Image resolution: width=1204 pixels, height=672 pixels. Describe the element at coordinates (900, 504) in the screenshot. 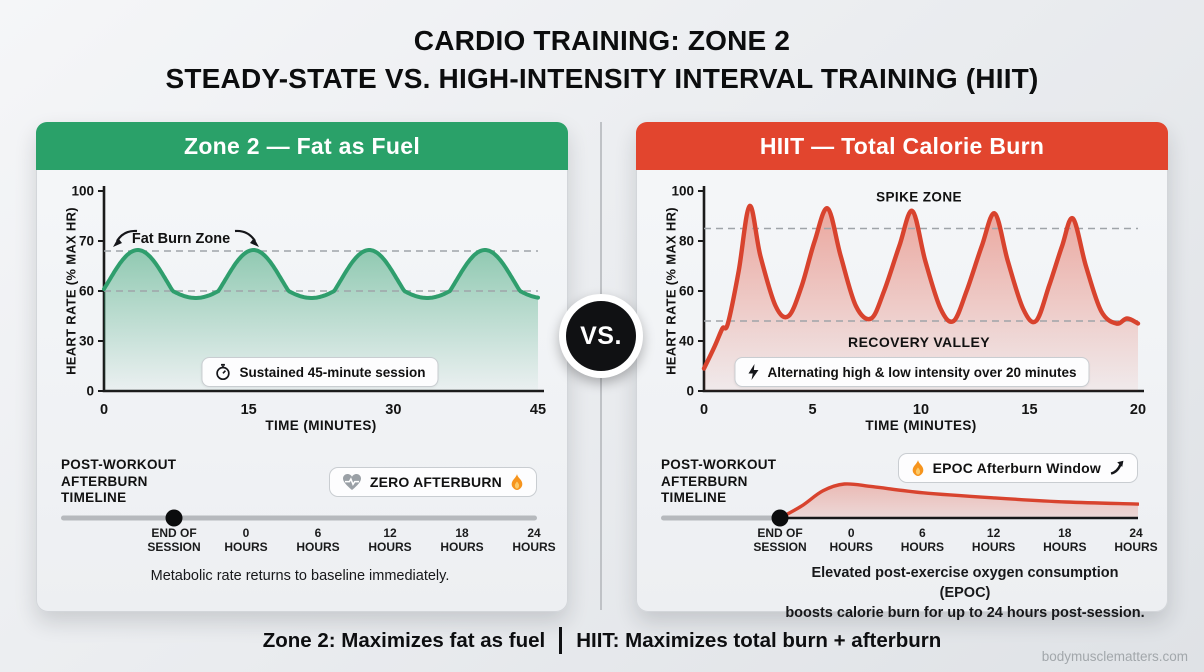

I see `hiit-afterburn-timeline` at that location.